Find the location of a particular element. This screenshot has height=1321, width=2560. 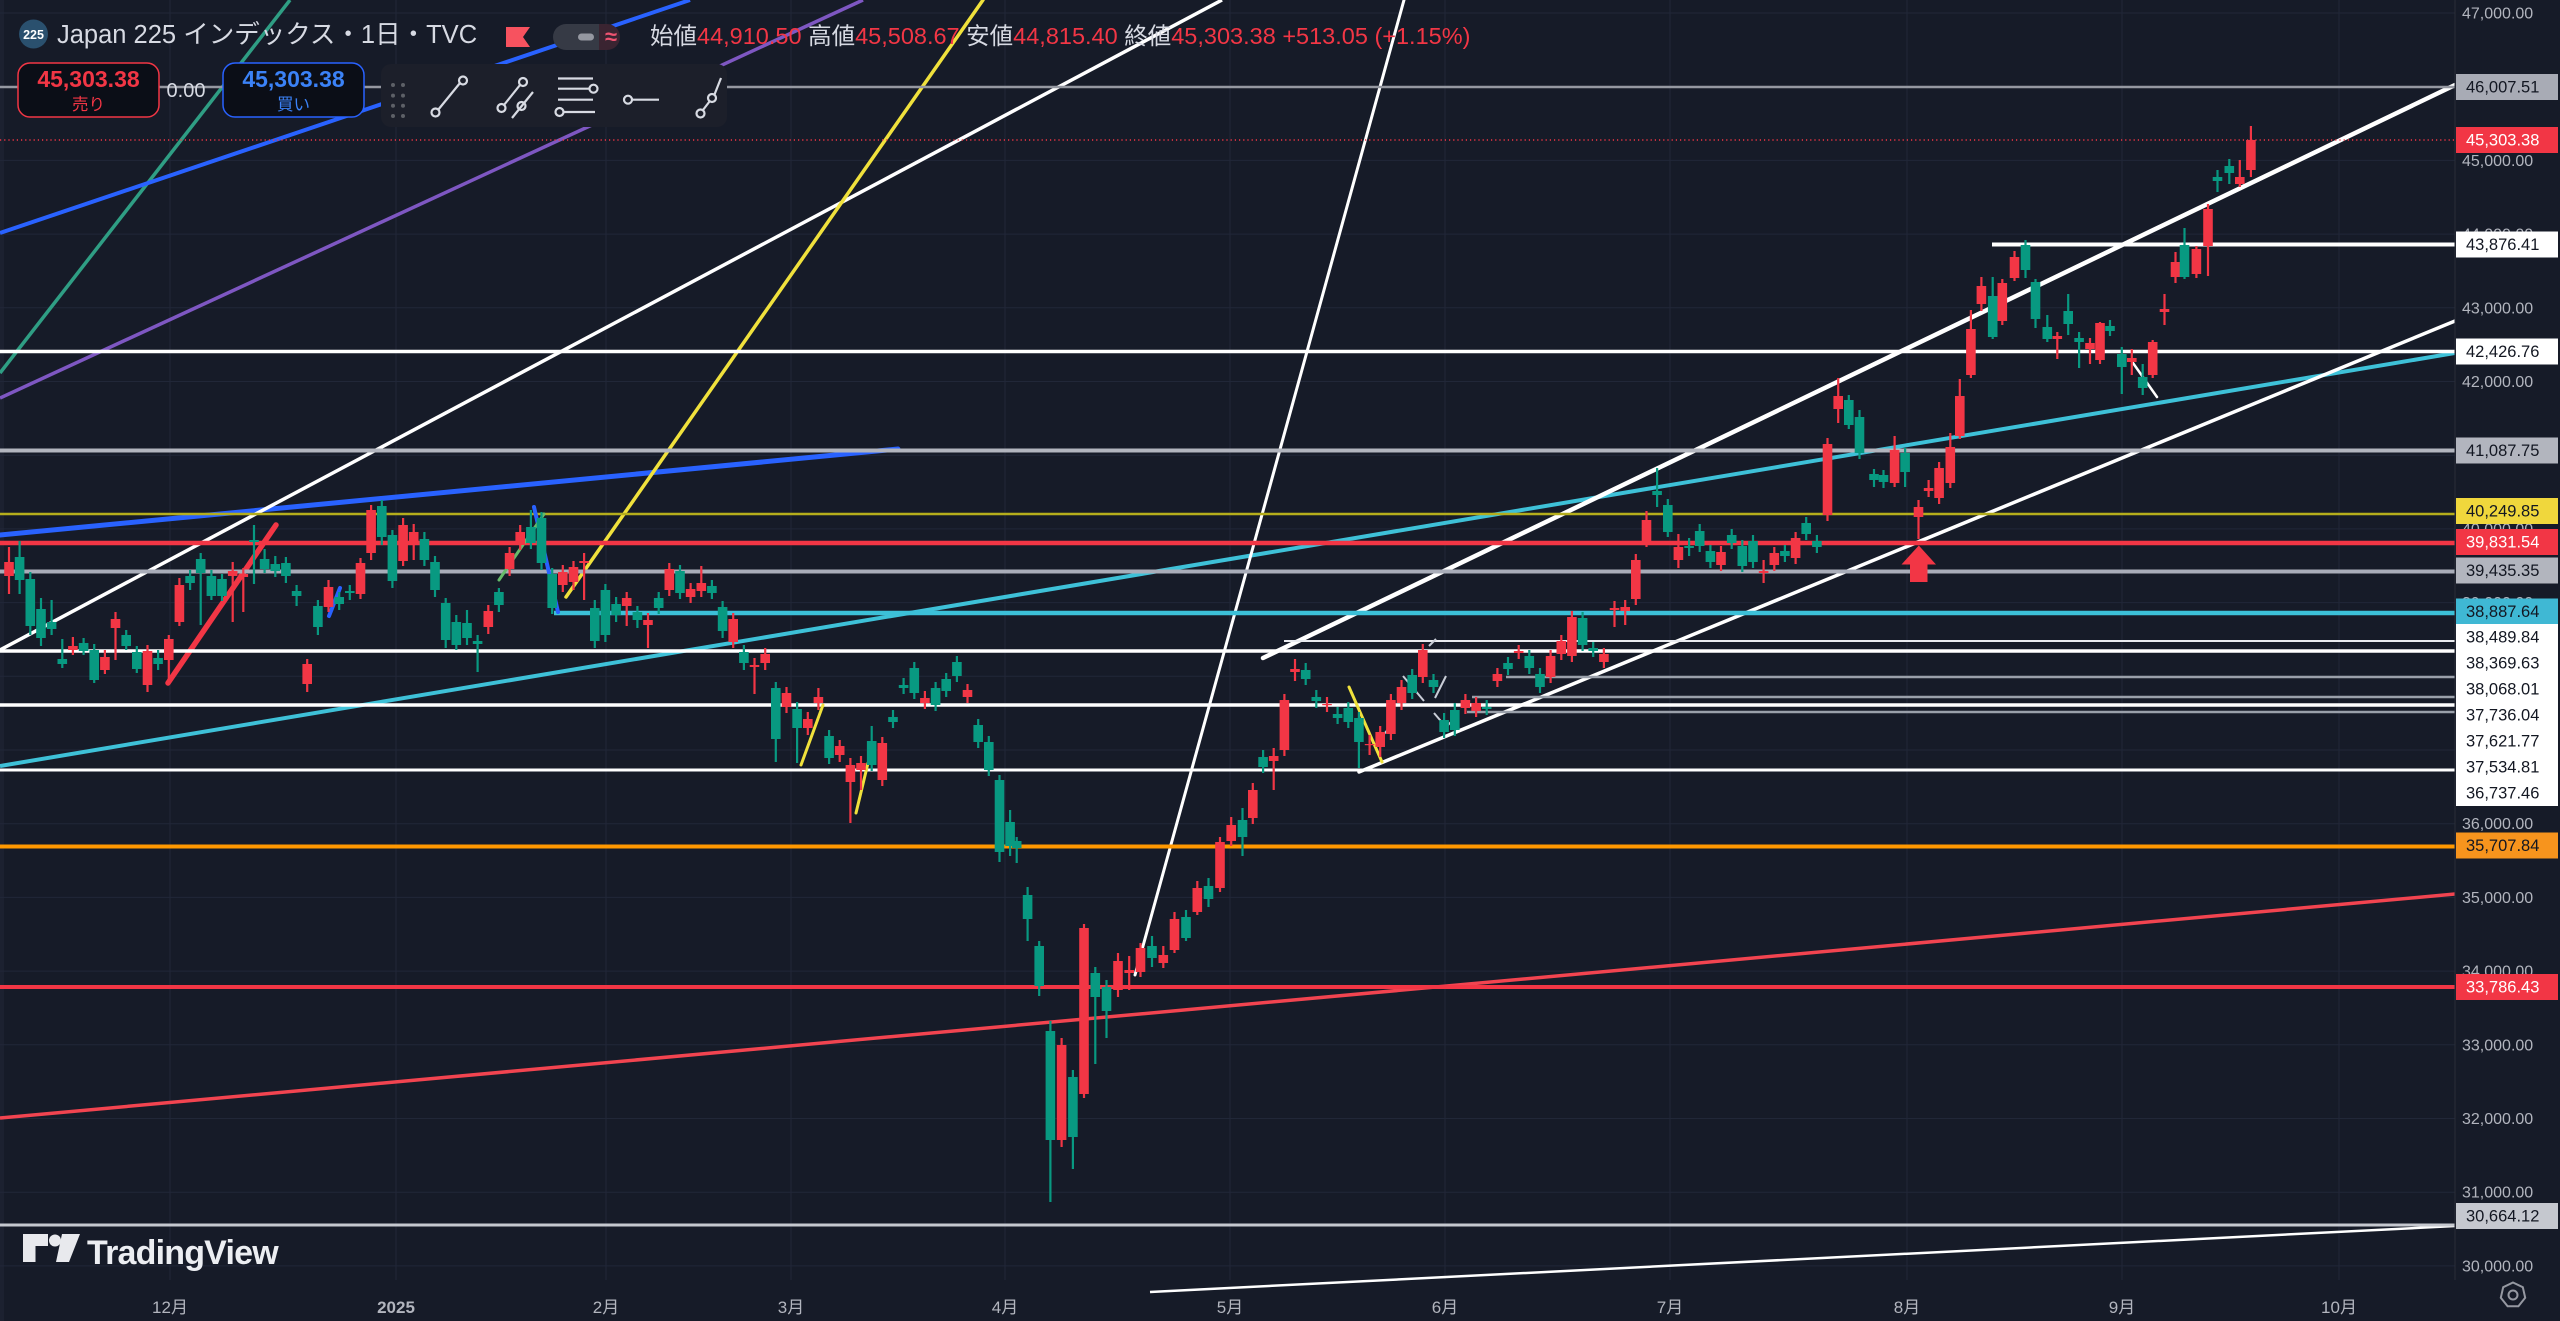

svg-text: 39,435.35 is located at coordinates (2502, 571).